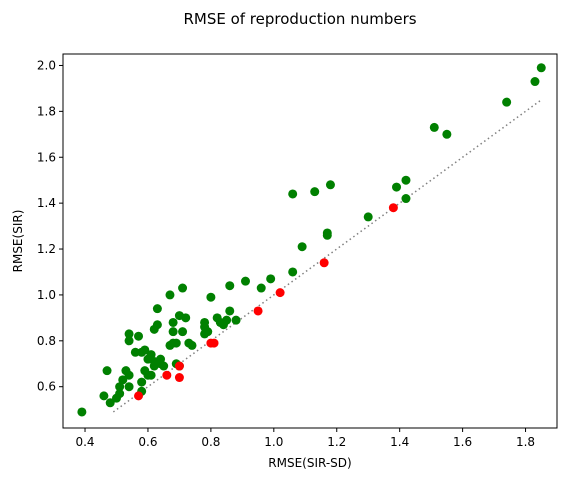 The width and height of the screenshot is (567, 480). What do you see at coordinates (273, 442) in the screenshot?
I see `x-tick-label: 1.0` at bounding box center [273, 442].